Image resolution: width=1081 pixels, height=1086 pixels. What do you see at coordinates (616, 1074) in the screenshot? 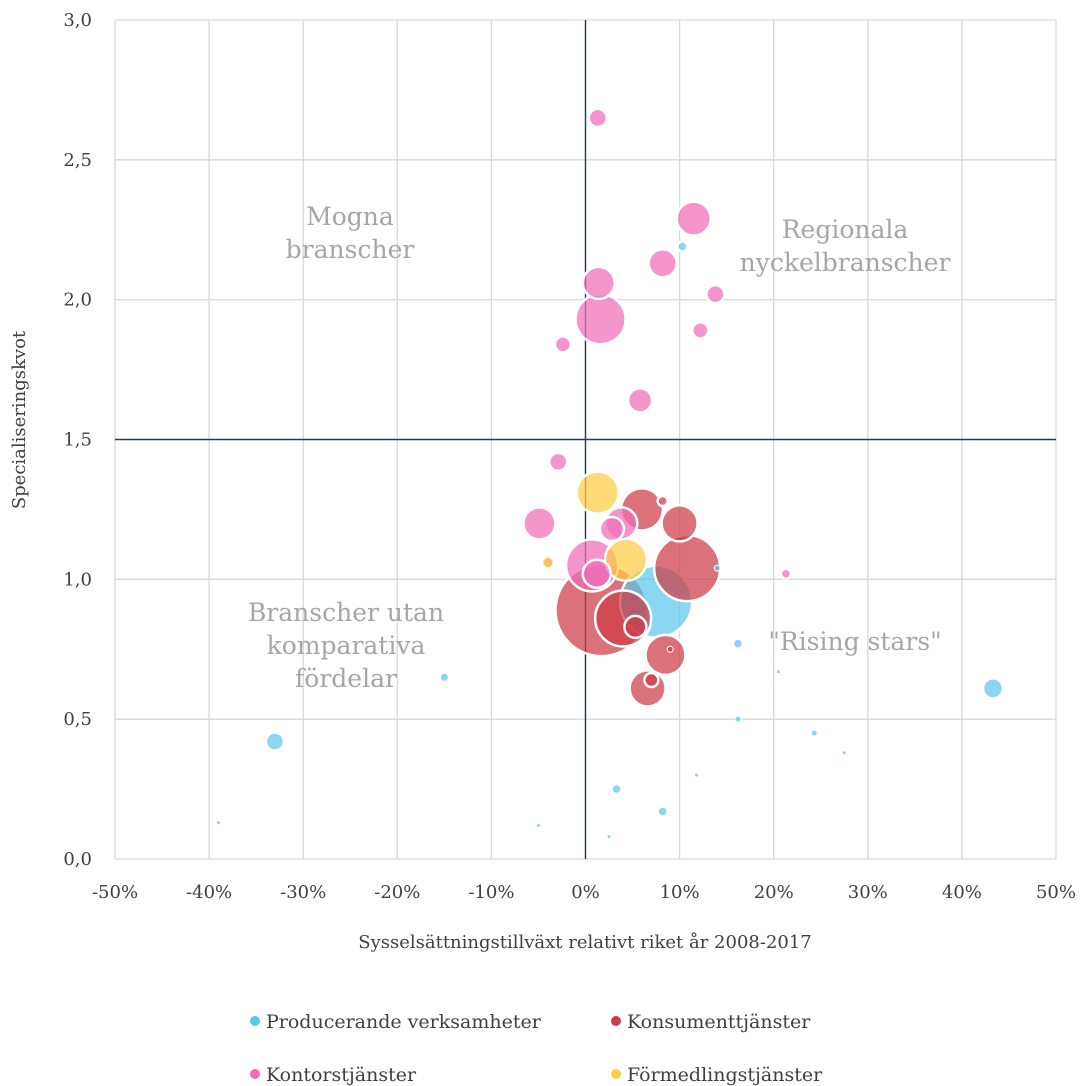
I see `legend-marker-formedling` at bounding box center [616, 1074].